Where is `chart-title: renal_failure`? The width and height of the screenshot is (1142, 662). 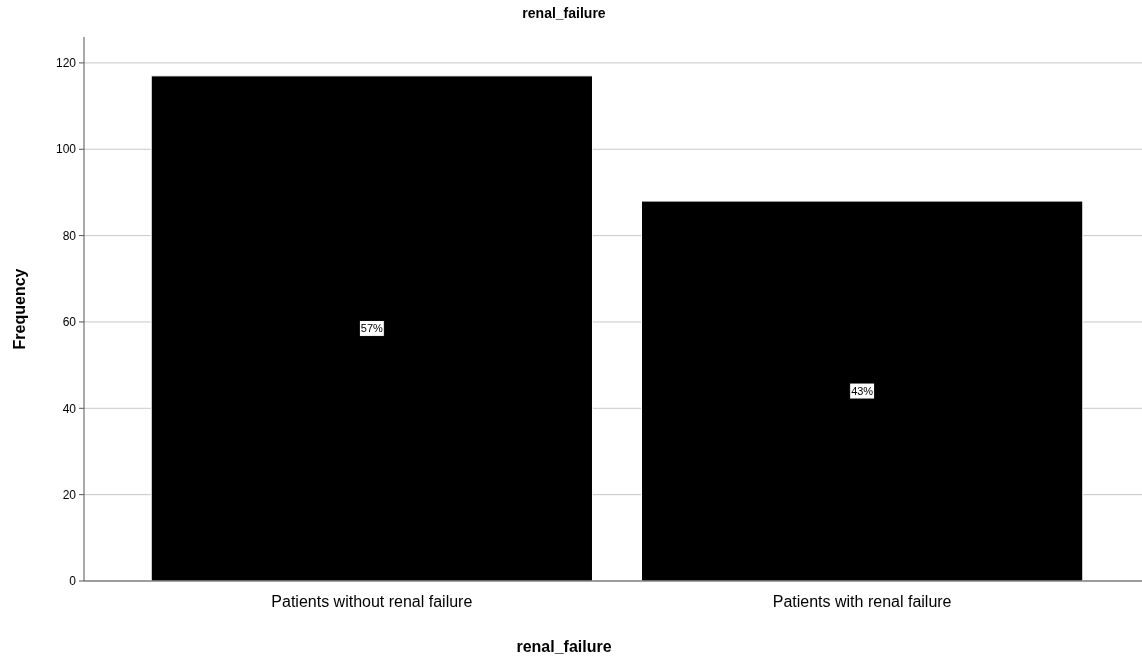 chart-title: renal_failure is located at coordinates (564, 13).